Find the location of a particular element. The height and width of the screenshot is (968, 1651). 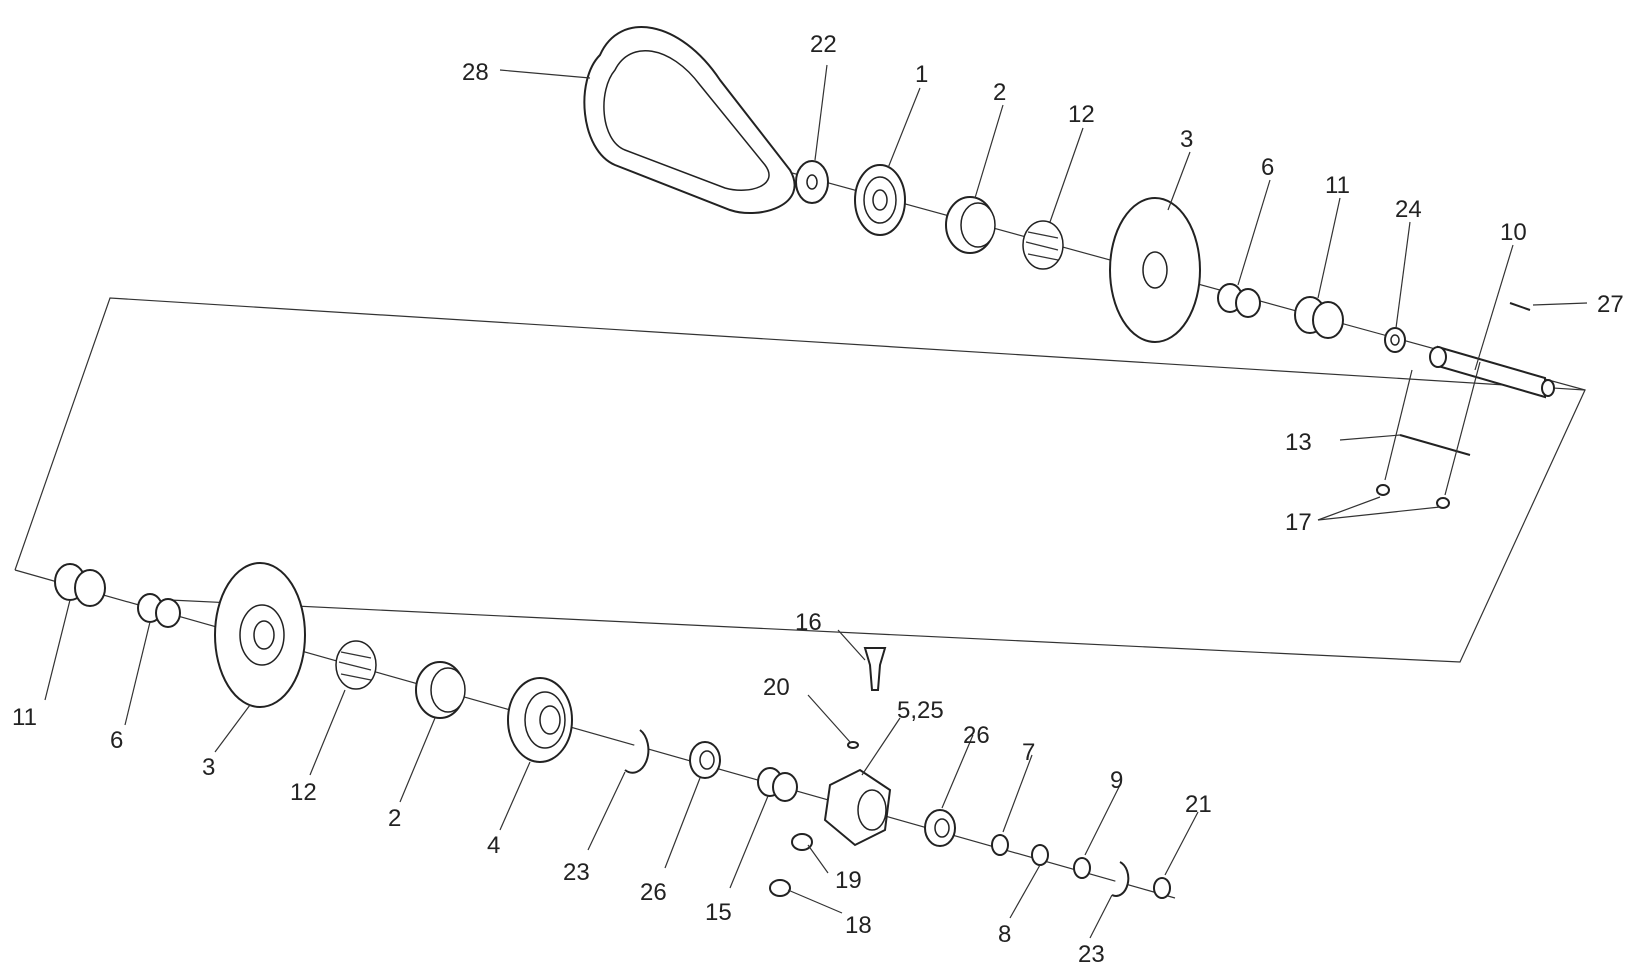

label-8: 8 is located at coordinates (1004, 934).